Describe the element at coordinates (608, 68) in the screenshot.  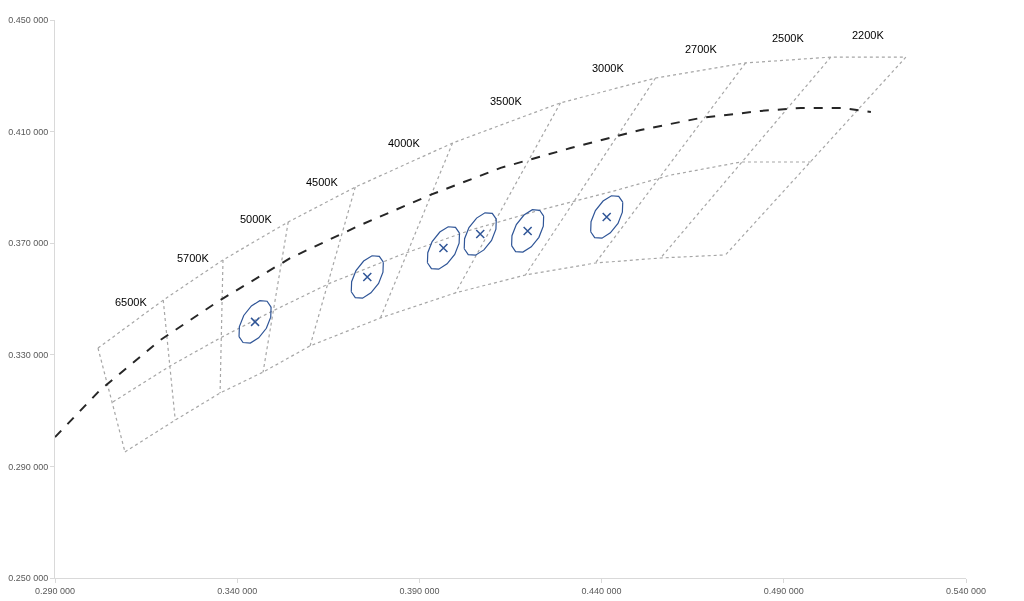
I see `annotation: 3000K` at that location.